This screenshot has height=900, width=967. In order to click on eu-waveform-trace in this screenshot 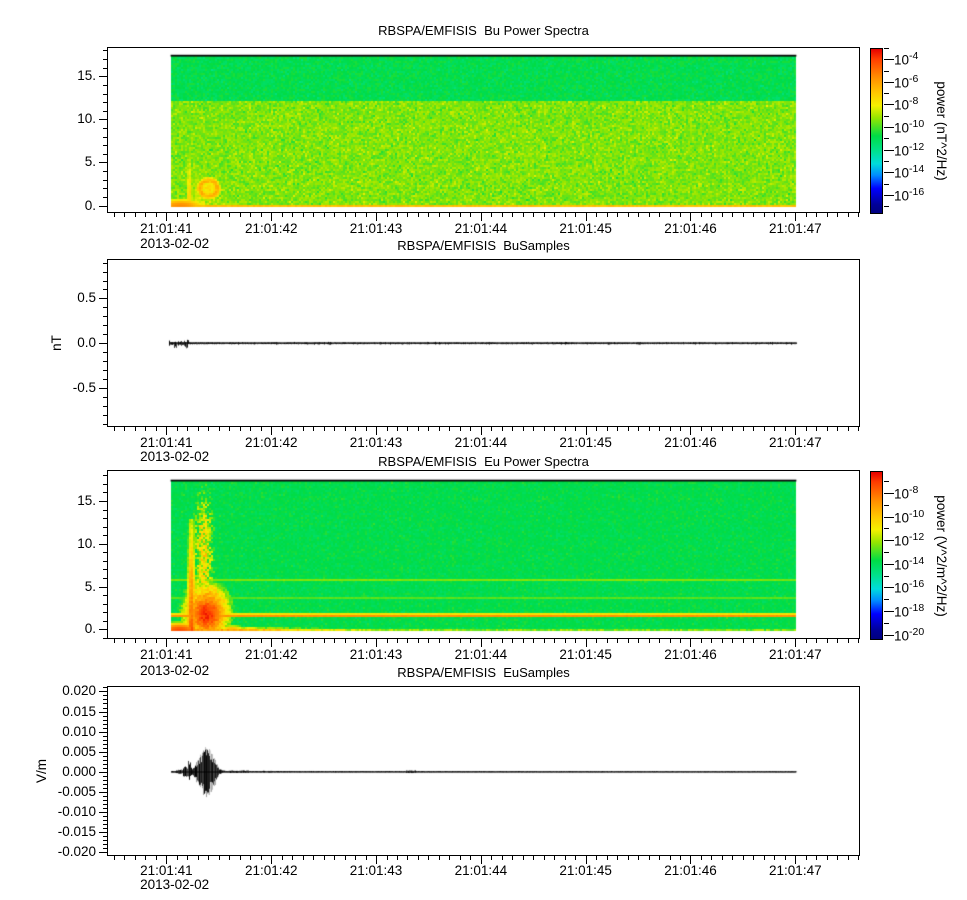, I will do `click(483, 771)`.